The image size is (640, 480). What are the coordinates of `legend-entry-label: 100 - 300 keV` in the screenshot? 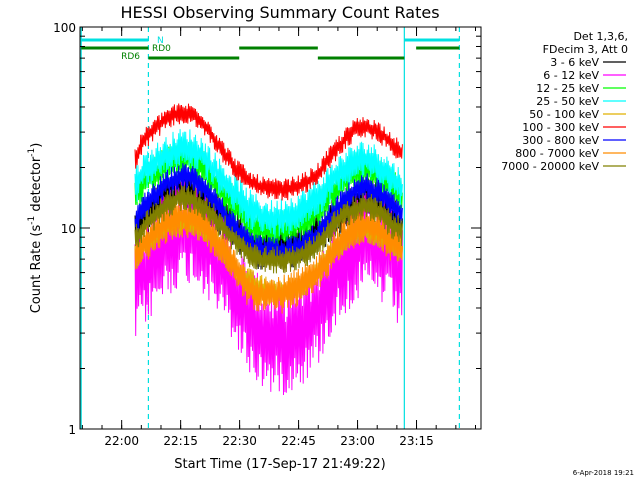 It's located at (560, 127).